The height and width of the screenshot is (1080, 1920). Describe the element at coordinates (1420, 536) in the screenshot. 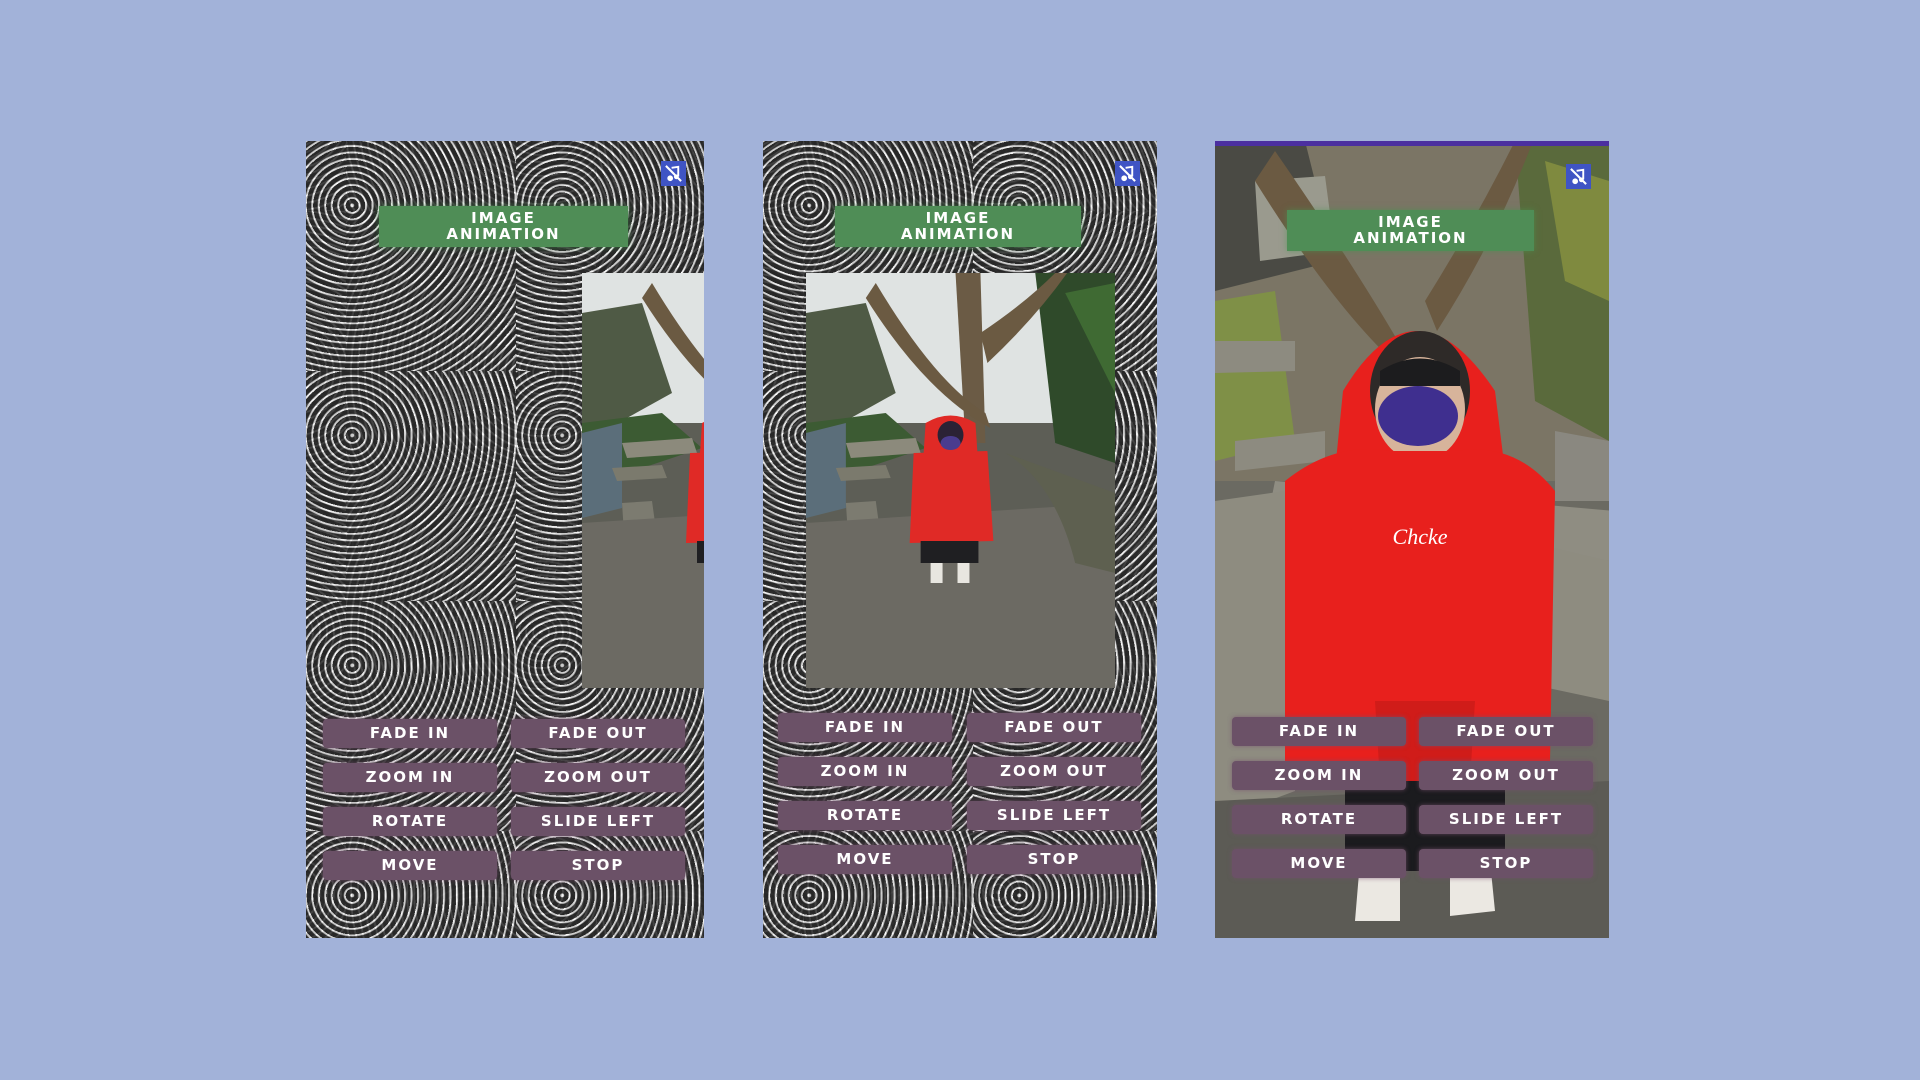

I see `svg-text: Chcke` at that location.